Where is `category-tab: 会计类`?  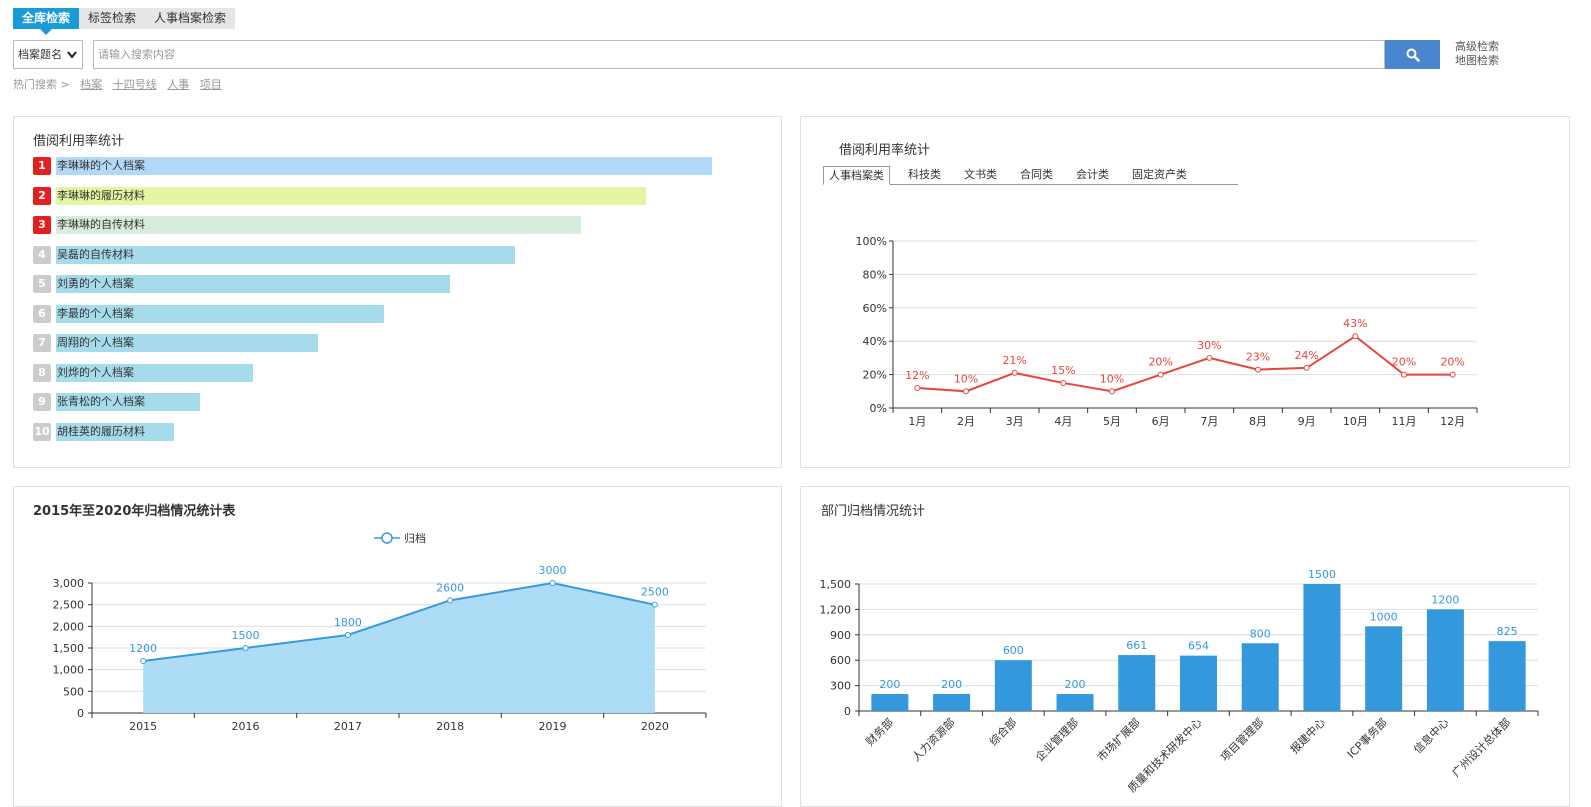 category-tab: 会计类 is located at coordinates (1092, 174).